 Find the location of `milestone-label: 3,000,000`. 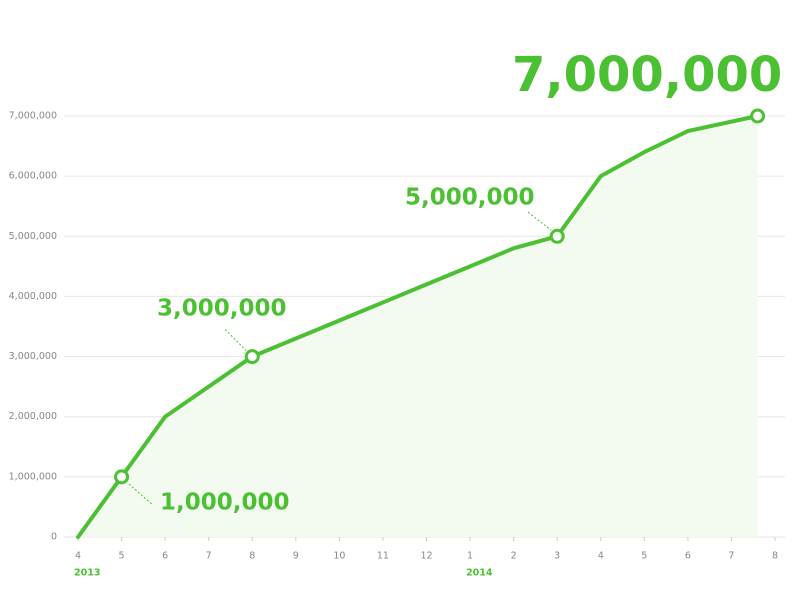

milestone-label: 3,000,000 is located at coordinates (222, 309).